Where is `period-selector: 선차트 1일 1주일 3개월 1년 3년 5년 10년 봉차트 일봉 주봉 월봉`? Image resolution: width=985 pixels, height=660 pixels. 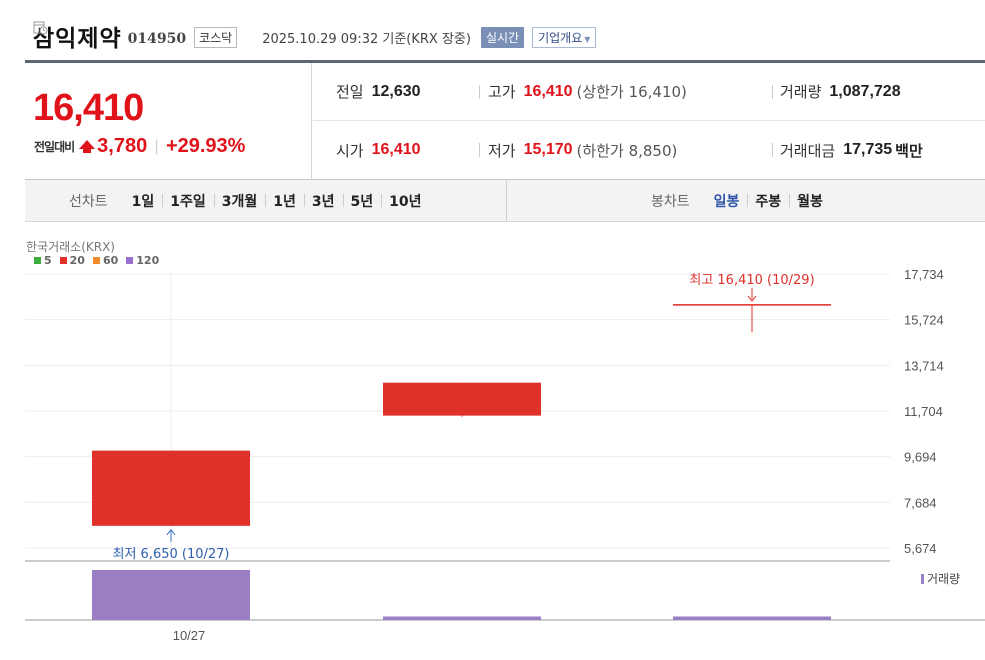
period-selector: 선차트 1일 1주일 3개월 1년 3년 5년 10년 봉차트 일봉 주봉 월봉 is located at coordinates (505, 201).